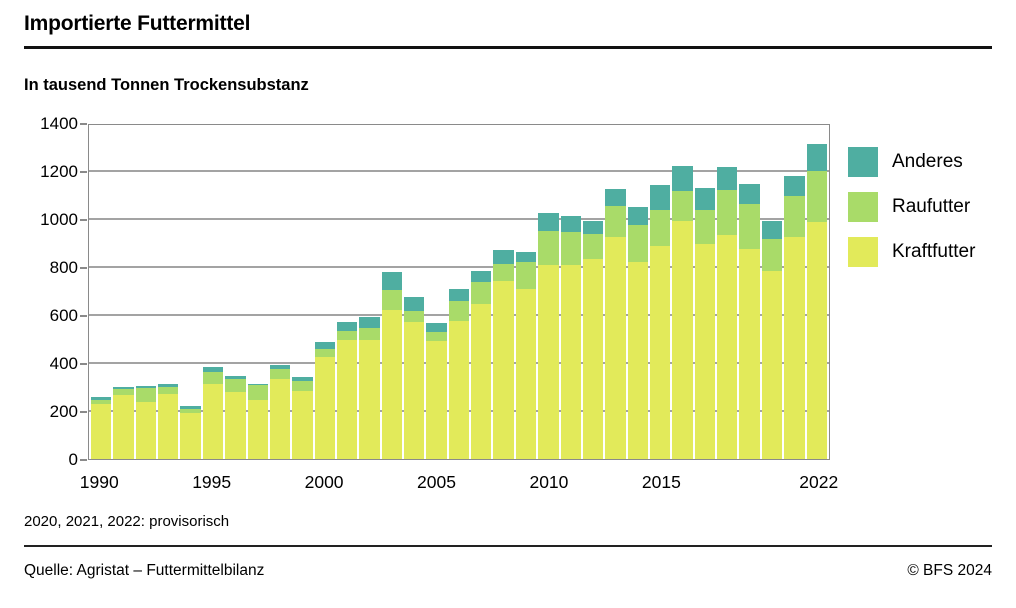 The height and width of the screenshot is (608, 1016). I want to click on bar-1993, so click(168, 421).